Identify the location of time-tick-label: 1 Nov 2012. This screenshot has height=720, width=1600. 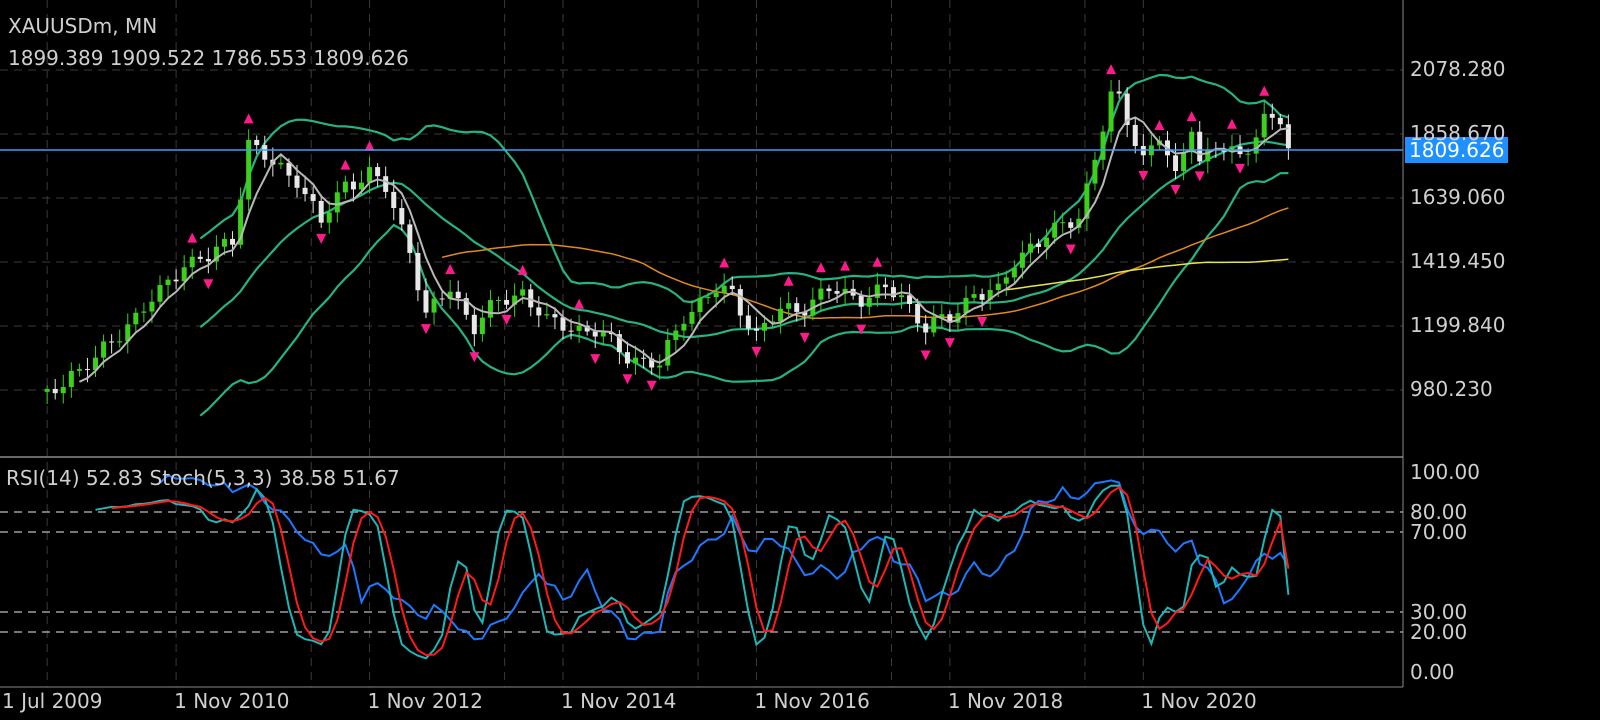
(425, 701).